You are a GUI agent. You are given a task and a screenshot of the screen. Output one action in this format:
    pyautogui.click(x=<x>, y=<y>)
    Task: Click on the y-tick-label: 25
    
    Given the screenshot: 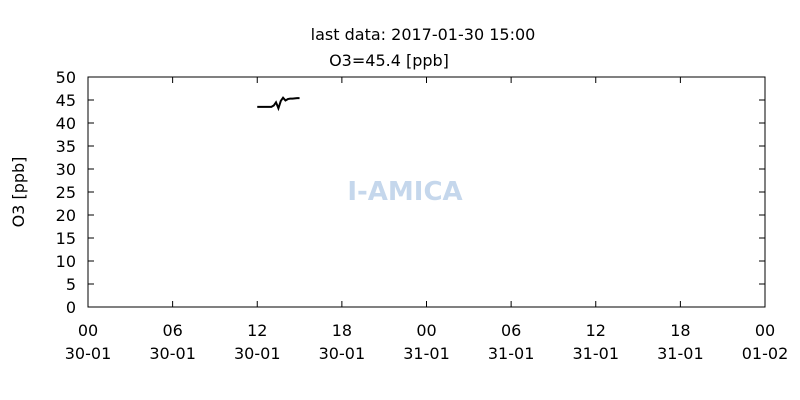 What is the action you would take?
    pyautogui.click(x=66, y=192)
    